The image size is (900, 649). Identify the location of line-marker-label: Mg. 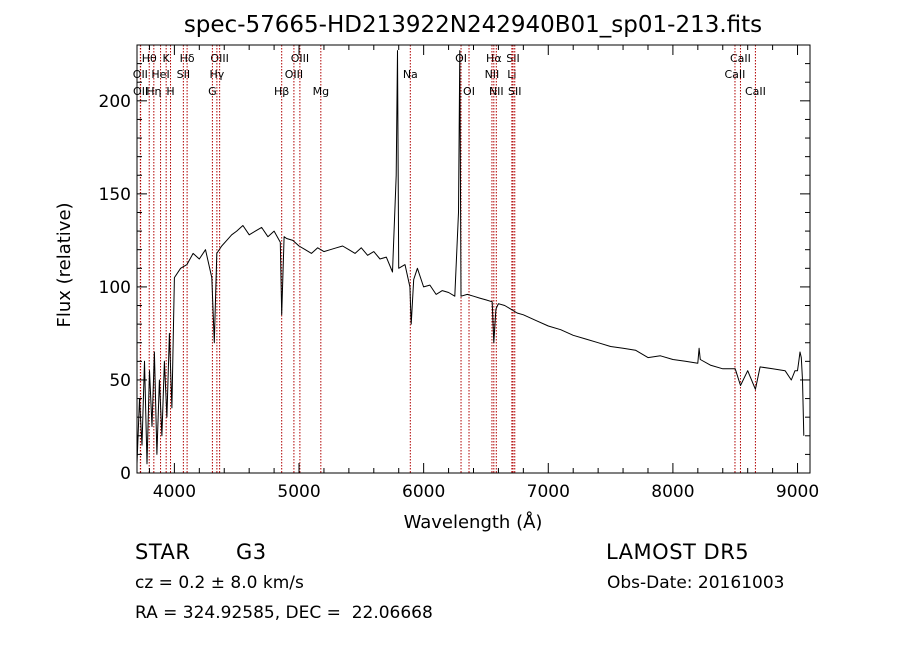
(321, 91).